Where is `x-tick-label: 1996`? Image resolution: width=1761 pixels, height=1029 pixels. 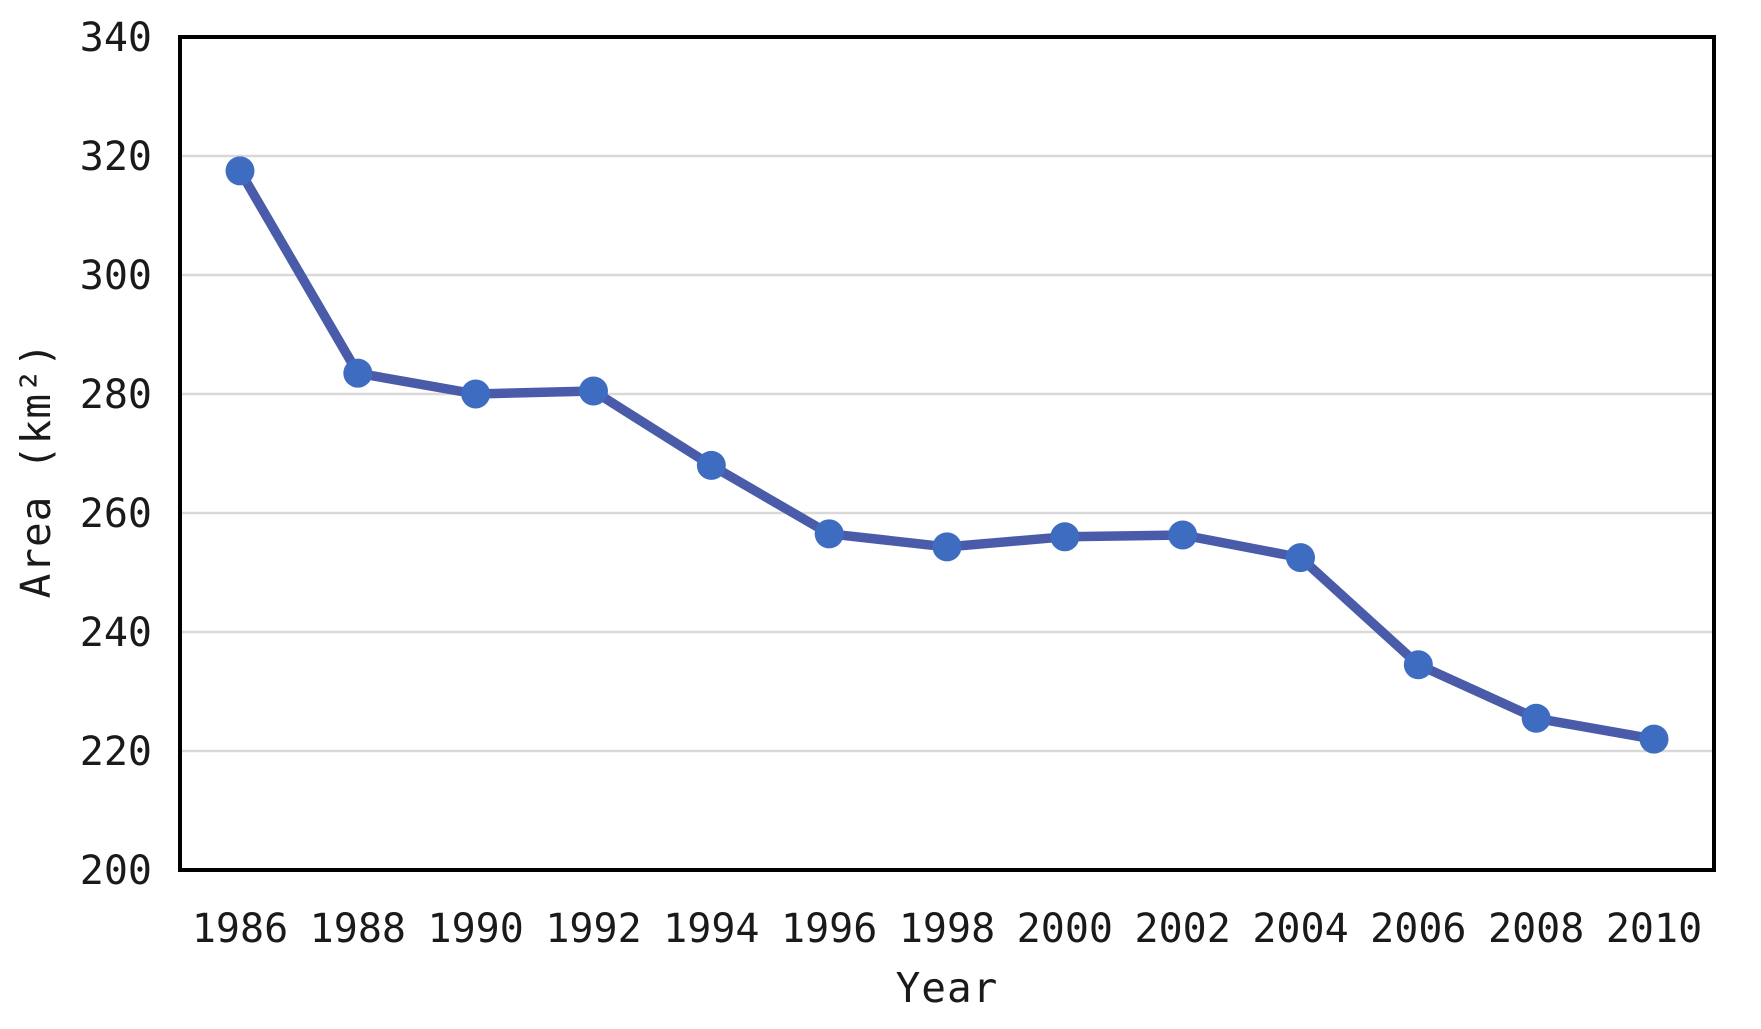
x-tick-label: 1996 is located at coordinates (829, 929).